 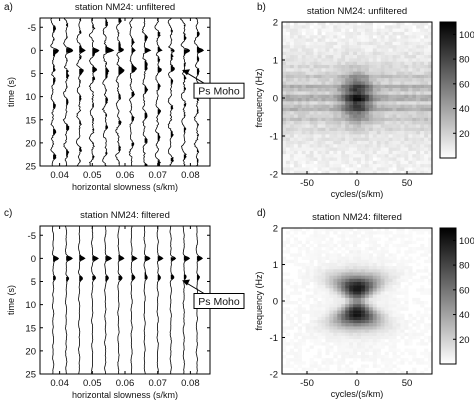 What do you see at coordinates (186, 72) in the screenshot?
I see `annotation-arrowhead` at bounding box center [186, 72].